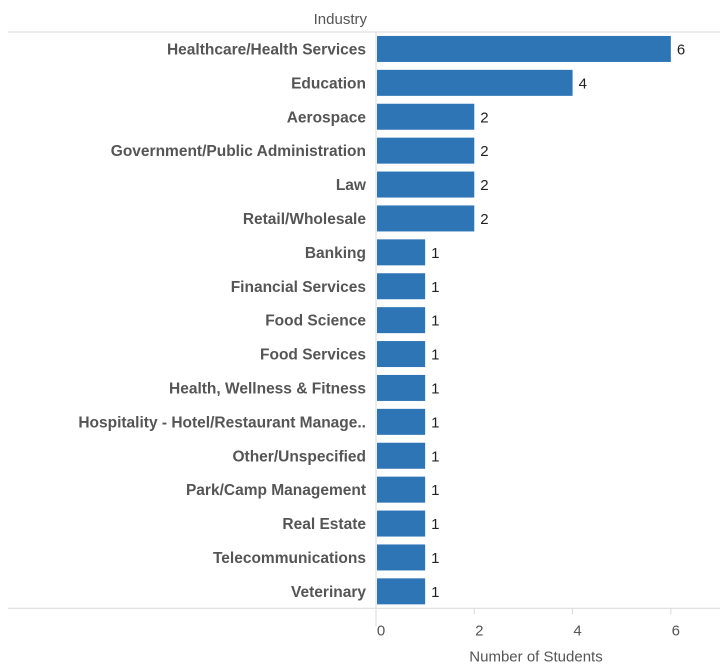 The height and width of the screenshot is (665, 721). I want to click on category-label: Real Estate, so click(324, 524).